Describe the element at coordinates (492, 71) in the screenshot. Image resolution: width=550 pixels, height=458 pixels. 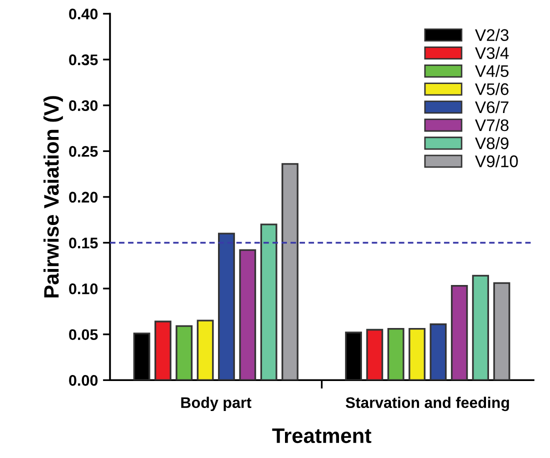
I see `legend-label: V4/5` at that location.